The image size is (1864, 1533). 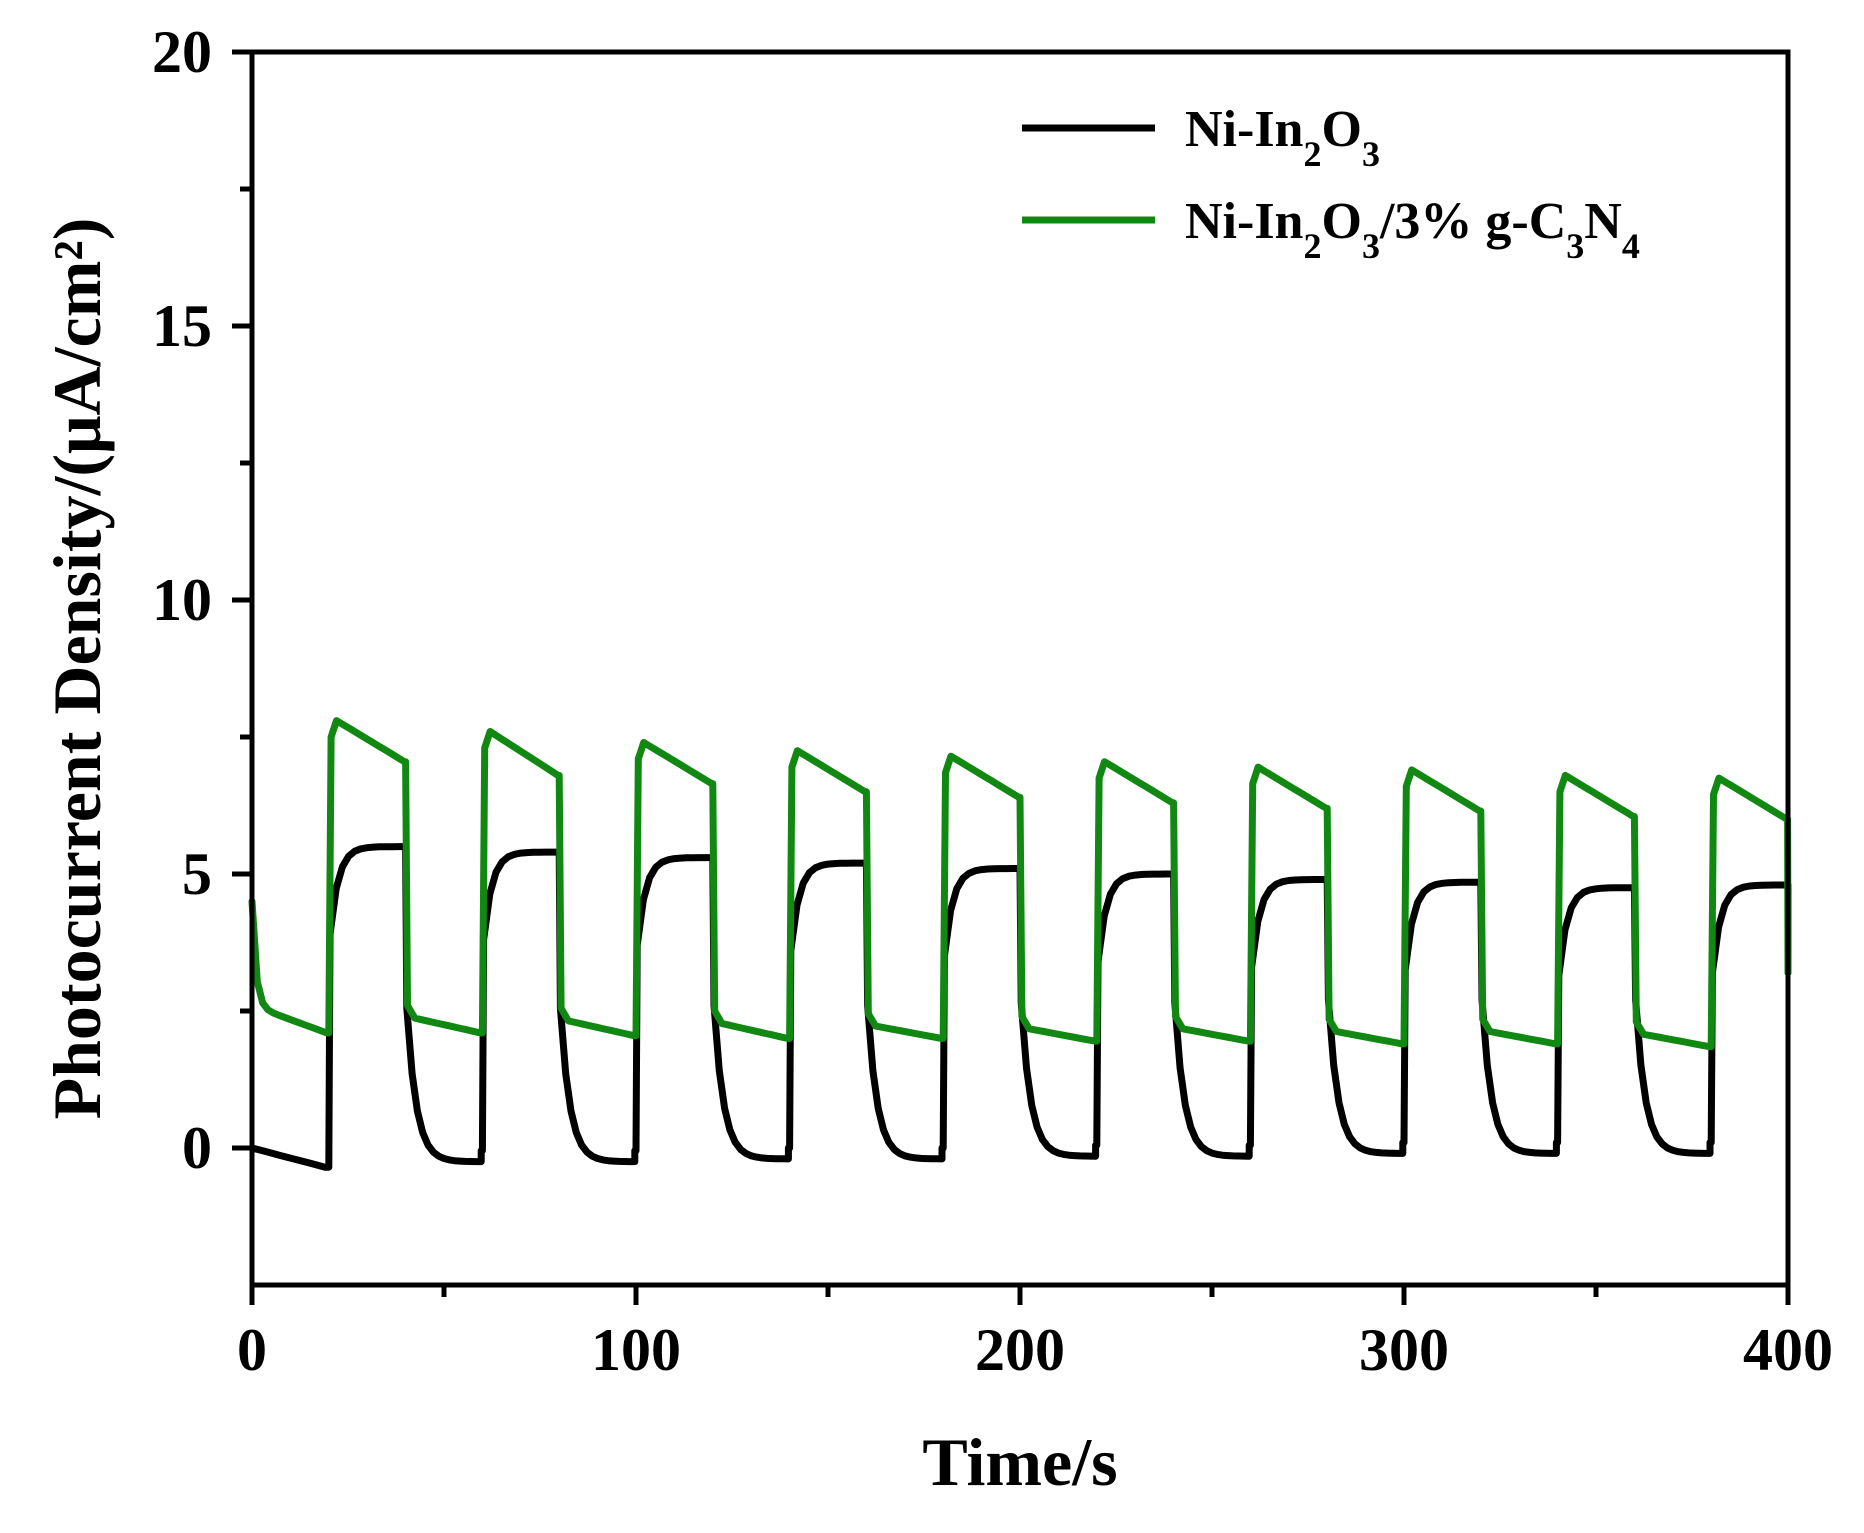 I want to click on legend-label-0: Ni-In2O3, so click(x=1282, y=137).